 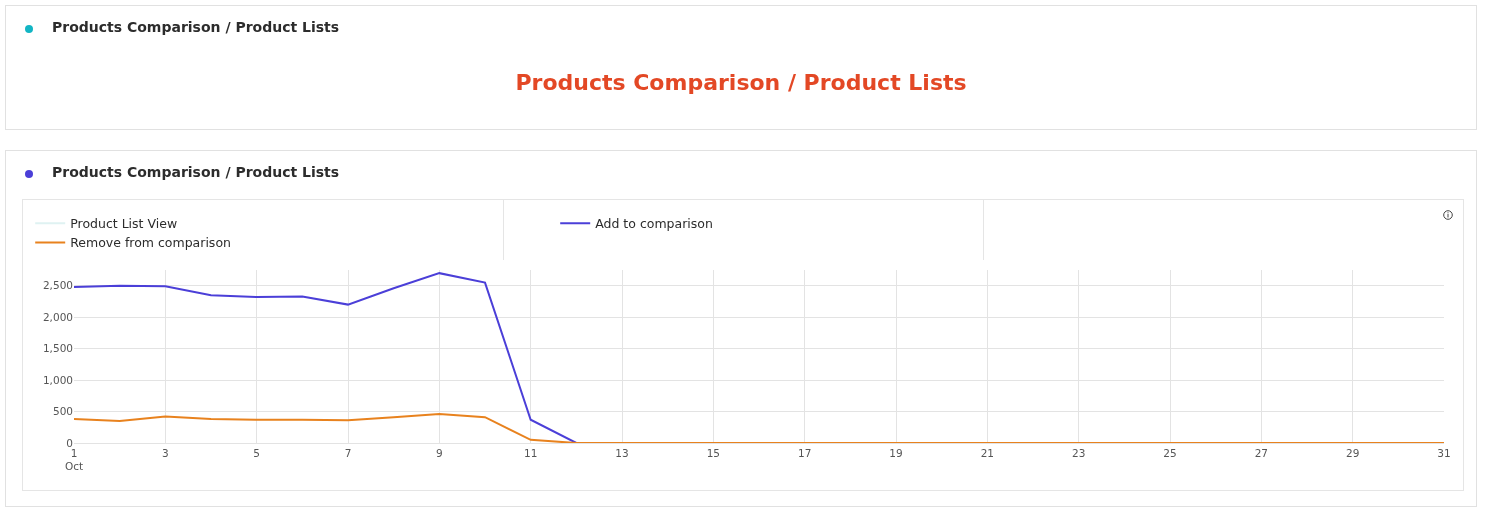 What do you see at coordinates (622, 452) in the screenshot?
I see `x-tick-label: 13` at bounding box center [622, 452].